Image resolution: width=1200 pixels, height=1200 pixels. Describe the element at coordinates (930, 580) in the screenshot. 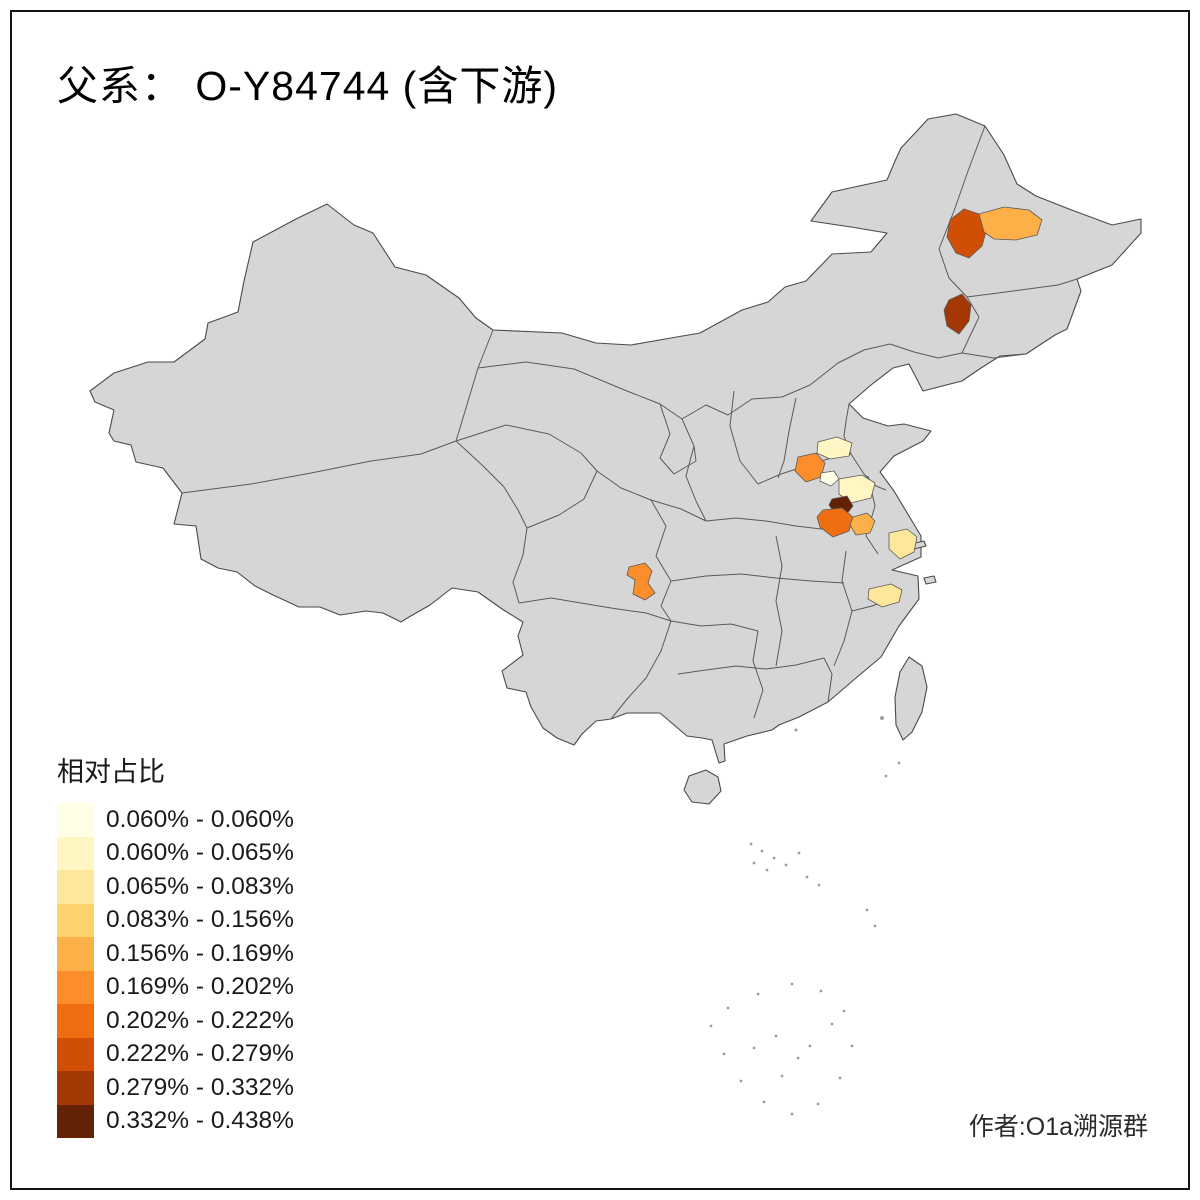

I see `zhoushan-island-shape` at that location.